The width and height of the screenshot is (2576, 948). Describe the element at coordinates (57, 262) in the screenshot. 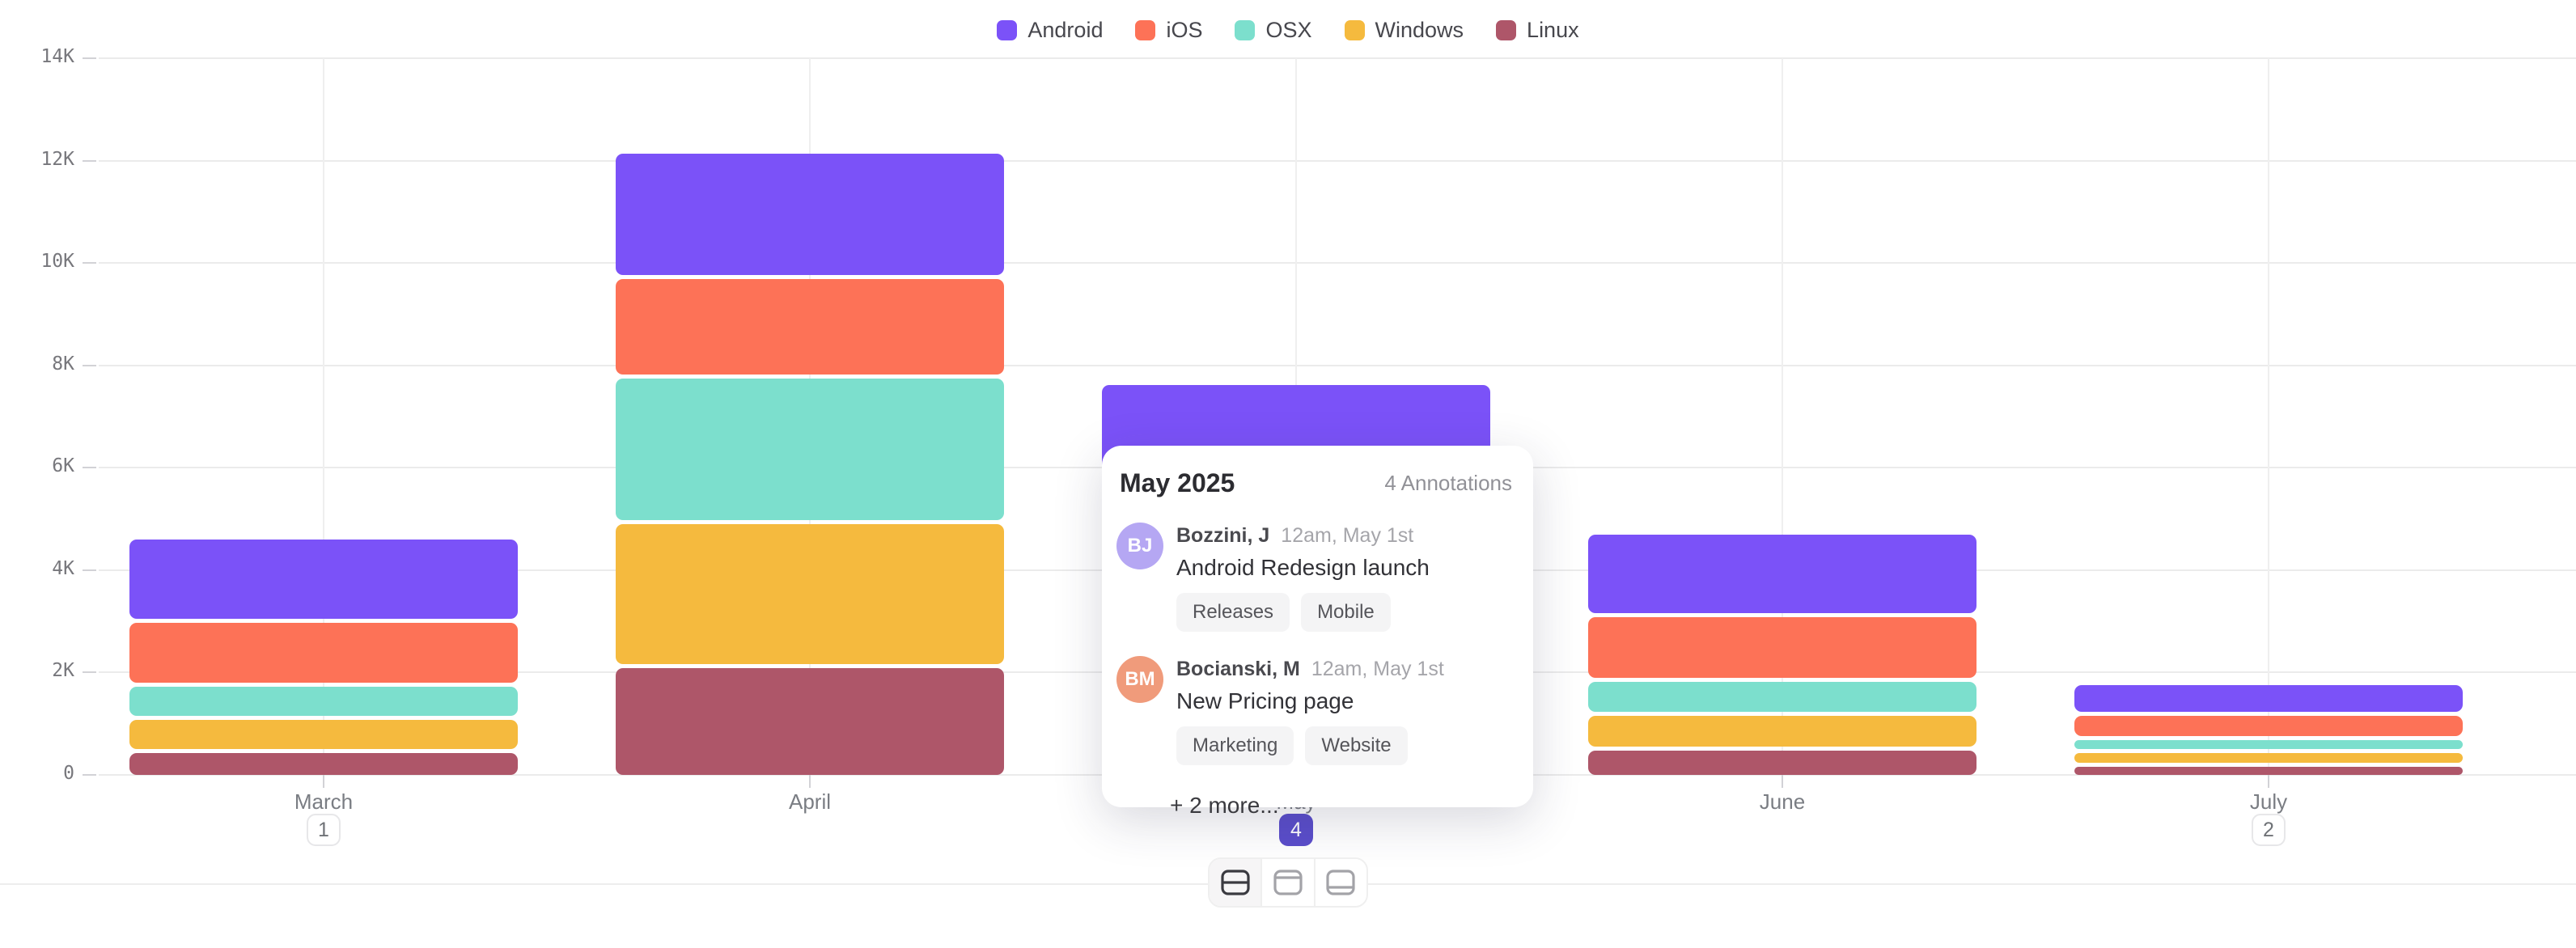

I see `y-axis-label: 10K` at that location.